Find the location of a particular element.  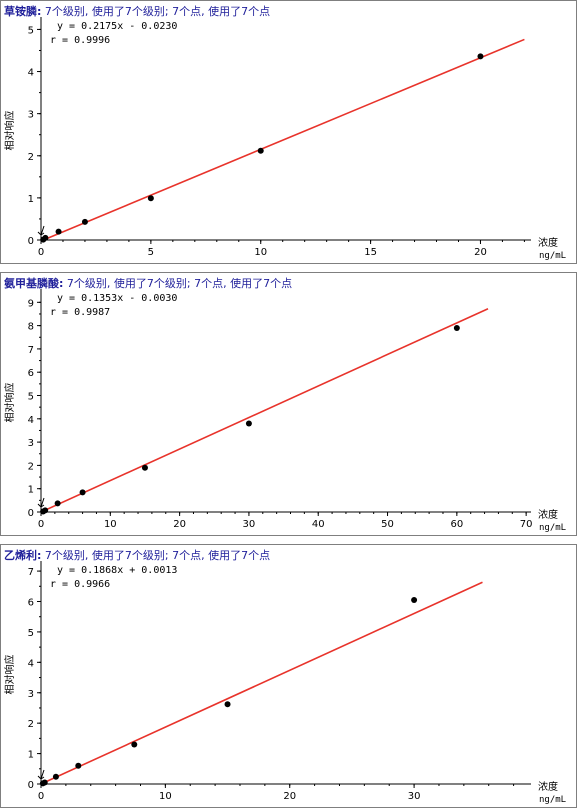

x-tick-label: 50 is located at coordinates (387, 524).